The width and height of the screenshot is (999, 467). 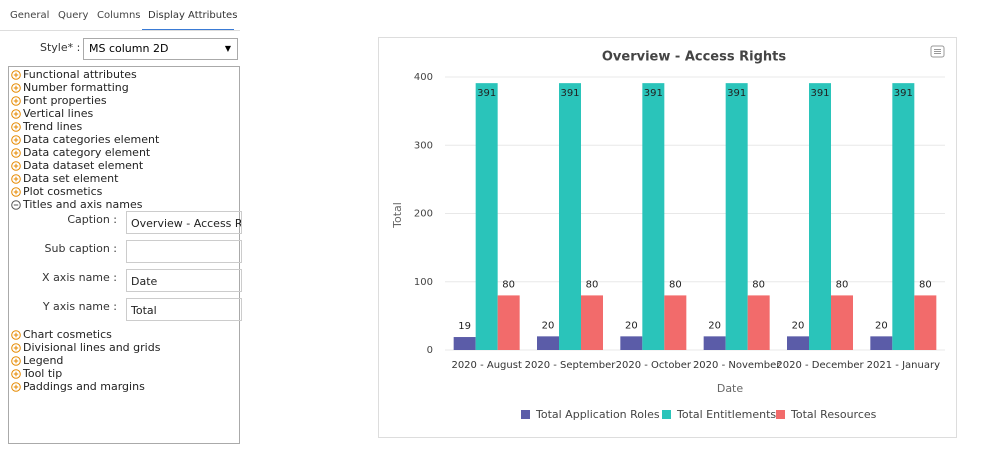 I want to click on tree-item: Tool tip, so click(x=36, y=373).